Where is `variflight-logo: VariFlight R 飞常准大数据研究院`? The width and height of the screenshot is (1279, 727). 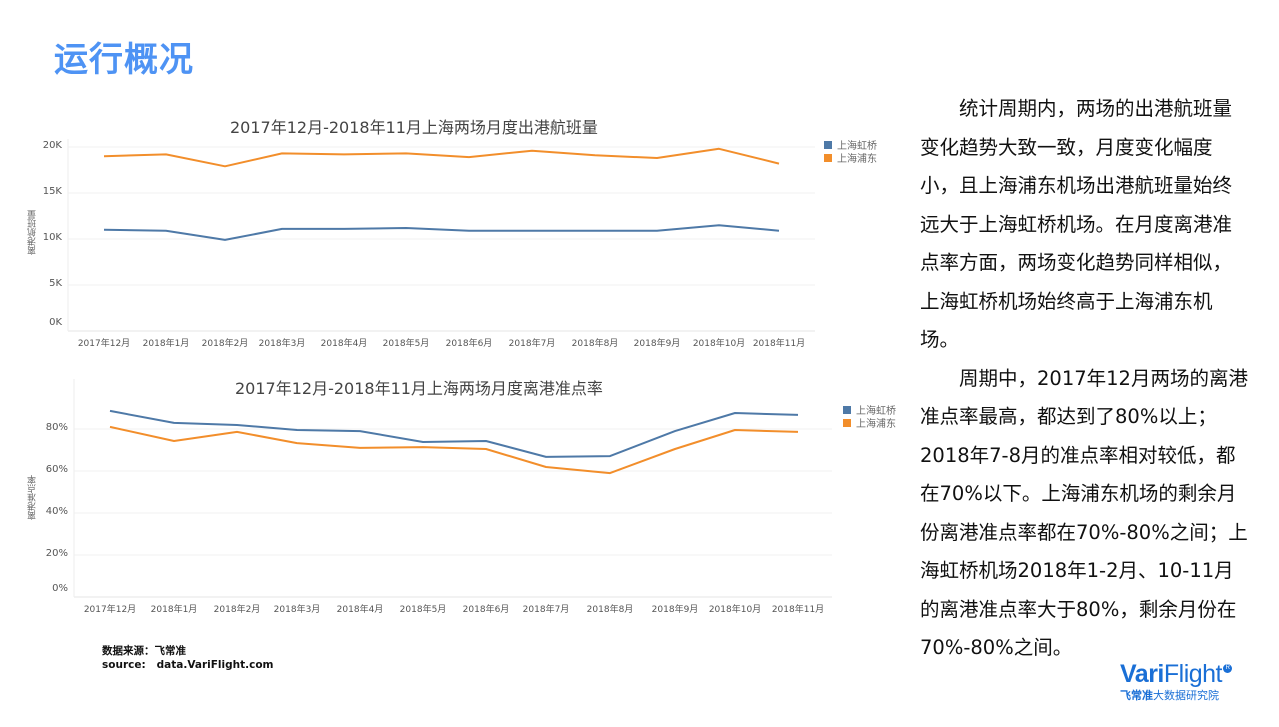 variflight-logo: VariFlight R 飞常准大数据研究院 is located at coordinates (1176, 681).